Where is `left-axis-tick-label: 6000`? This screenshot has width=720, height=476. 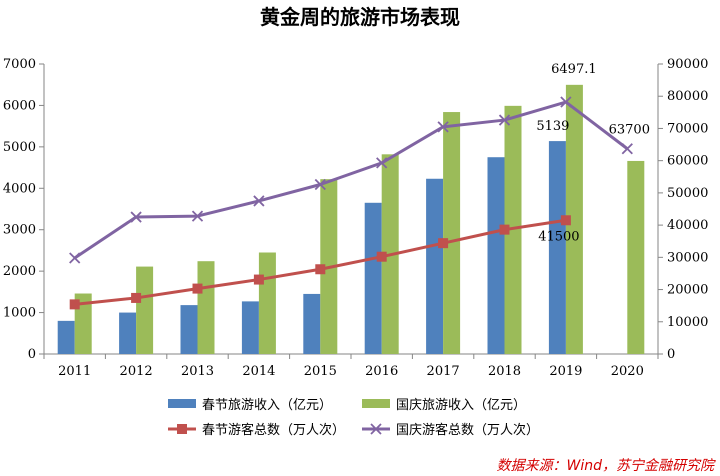
left-axis-tick-label: 6000 is located at coordinates (19, 105).